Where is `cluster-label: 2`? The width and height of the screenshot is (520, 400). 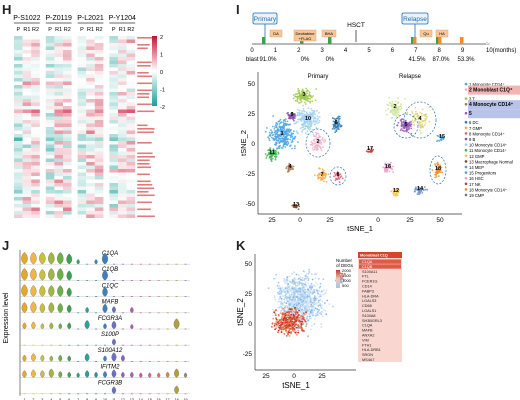
cluster-label: 2 is located at coordinates (394, 107).